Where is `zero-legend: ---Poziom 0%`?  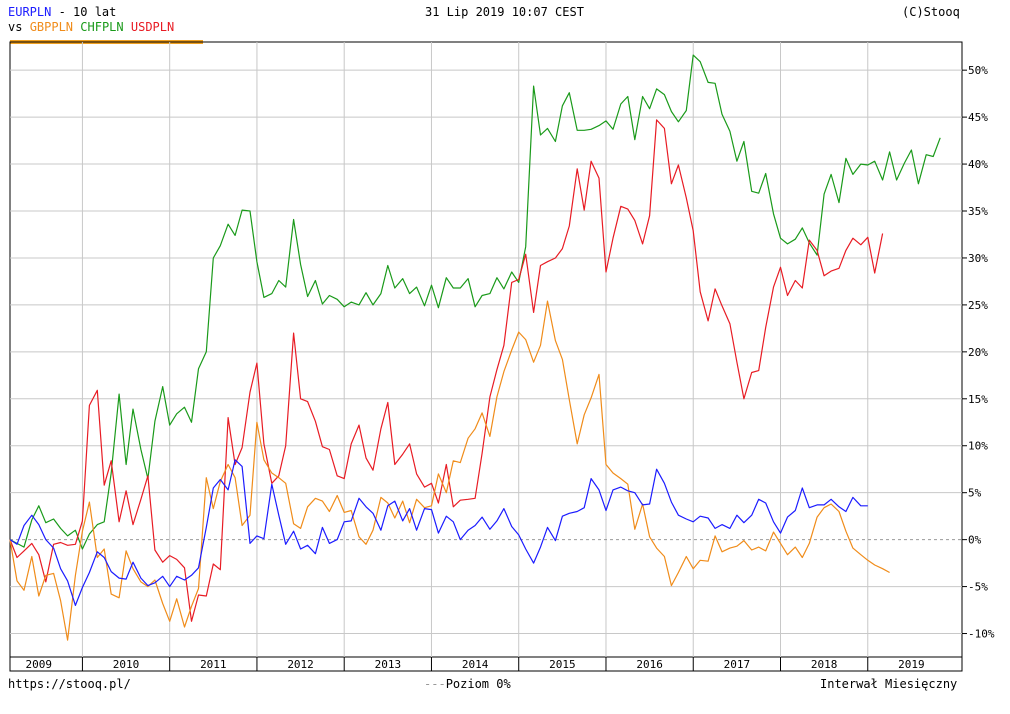
zero-legend: ---Poziom 0% is located at coordinates (467, 684).